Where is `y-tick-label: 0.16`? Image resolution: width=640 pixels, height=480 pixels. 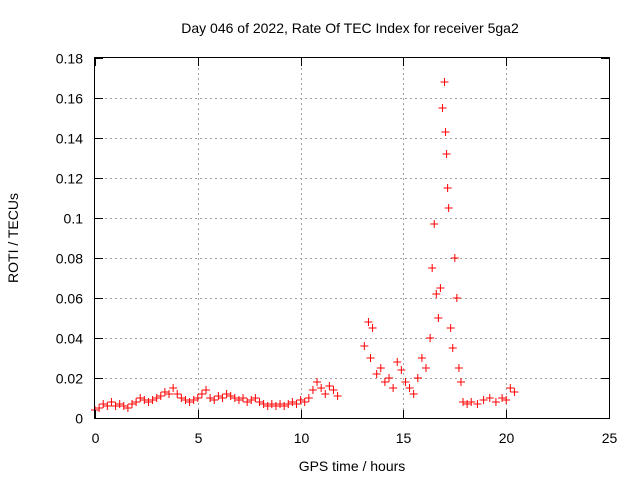
y-tick-label: 0.16 is located at coordinates (69, 99).